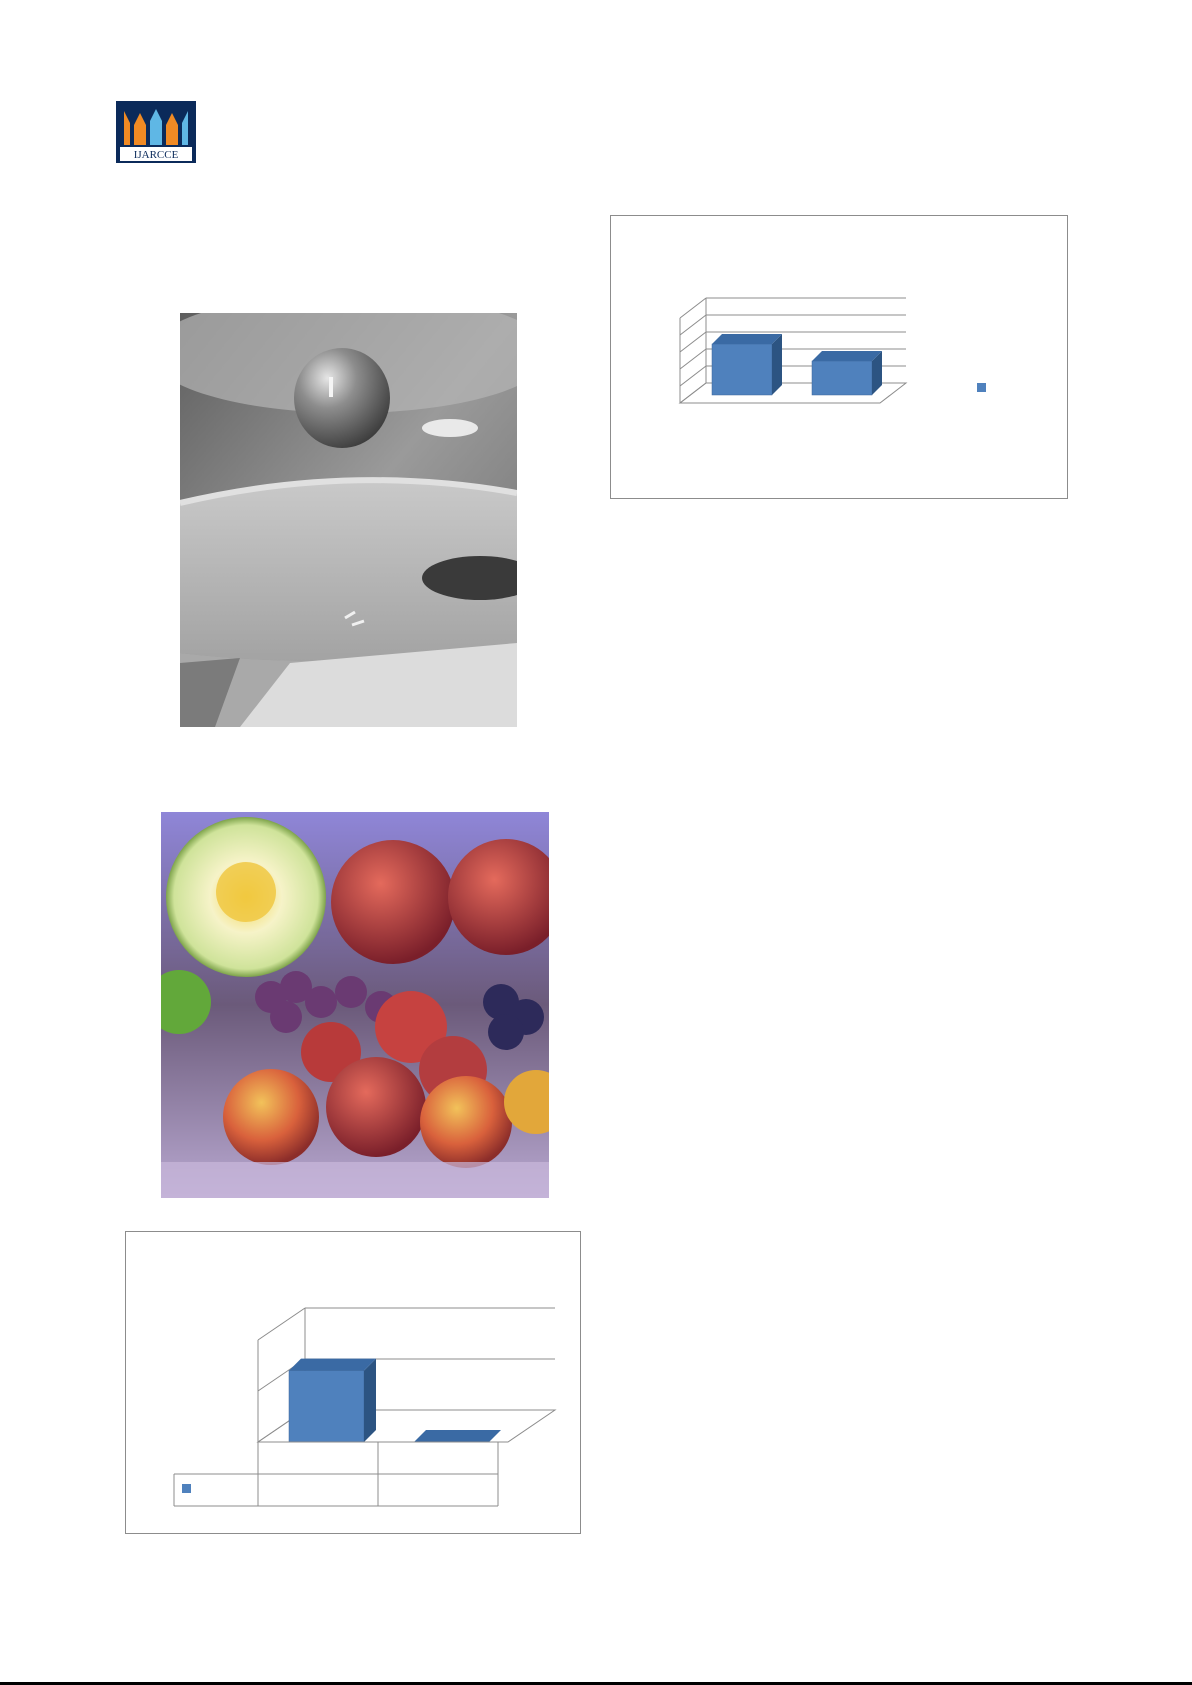 The height and width of the screenshot is (1685, 1192). I want to click on strawberry, so click(411, 1027).